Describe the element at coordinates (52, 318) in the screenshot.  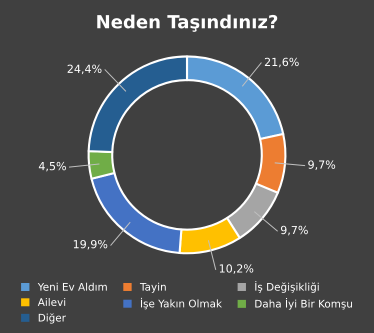
I see `legend-label: Diğer` at that location.